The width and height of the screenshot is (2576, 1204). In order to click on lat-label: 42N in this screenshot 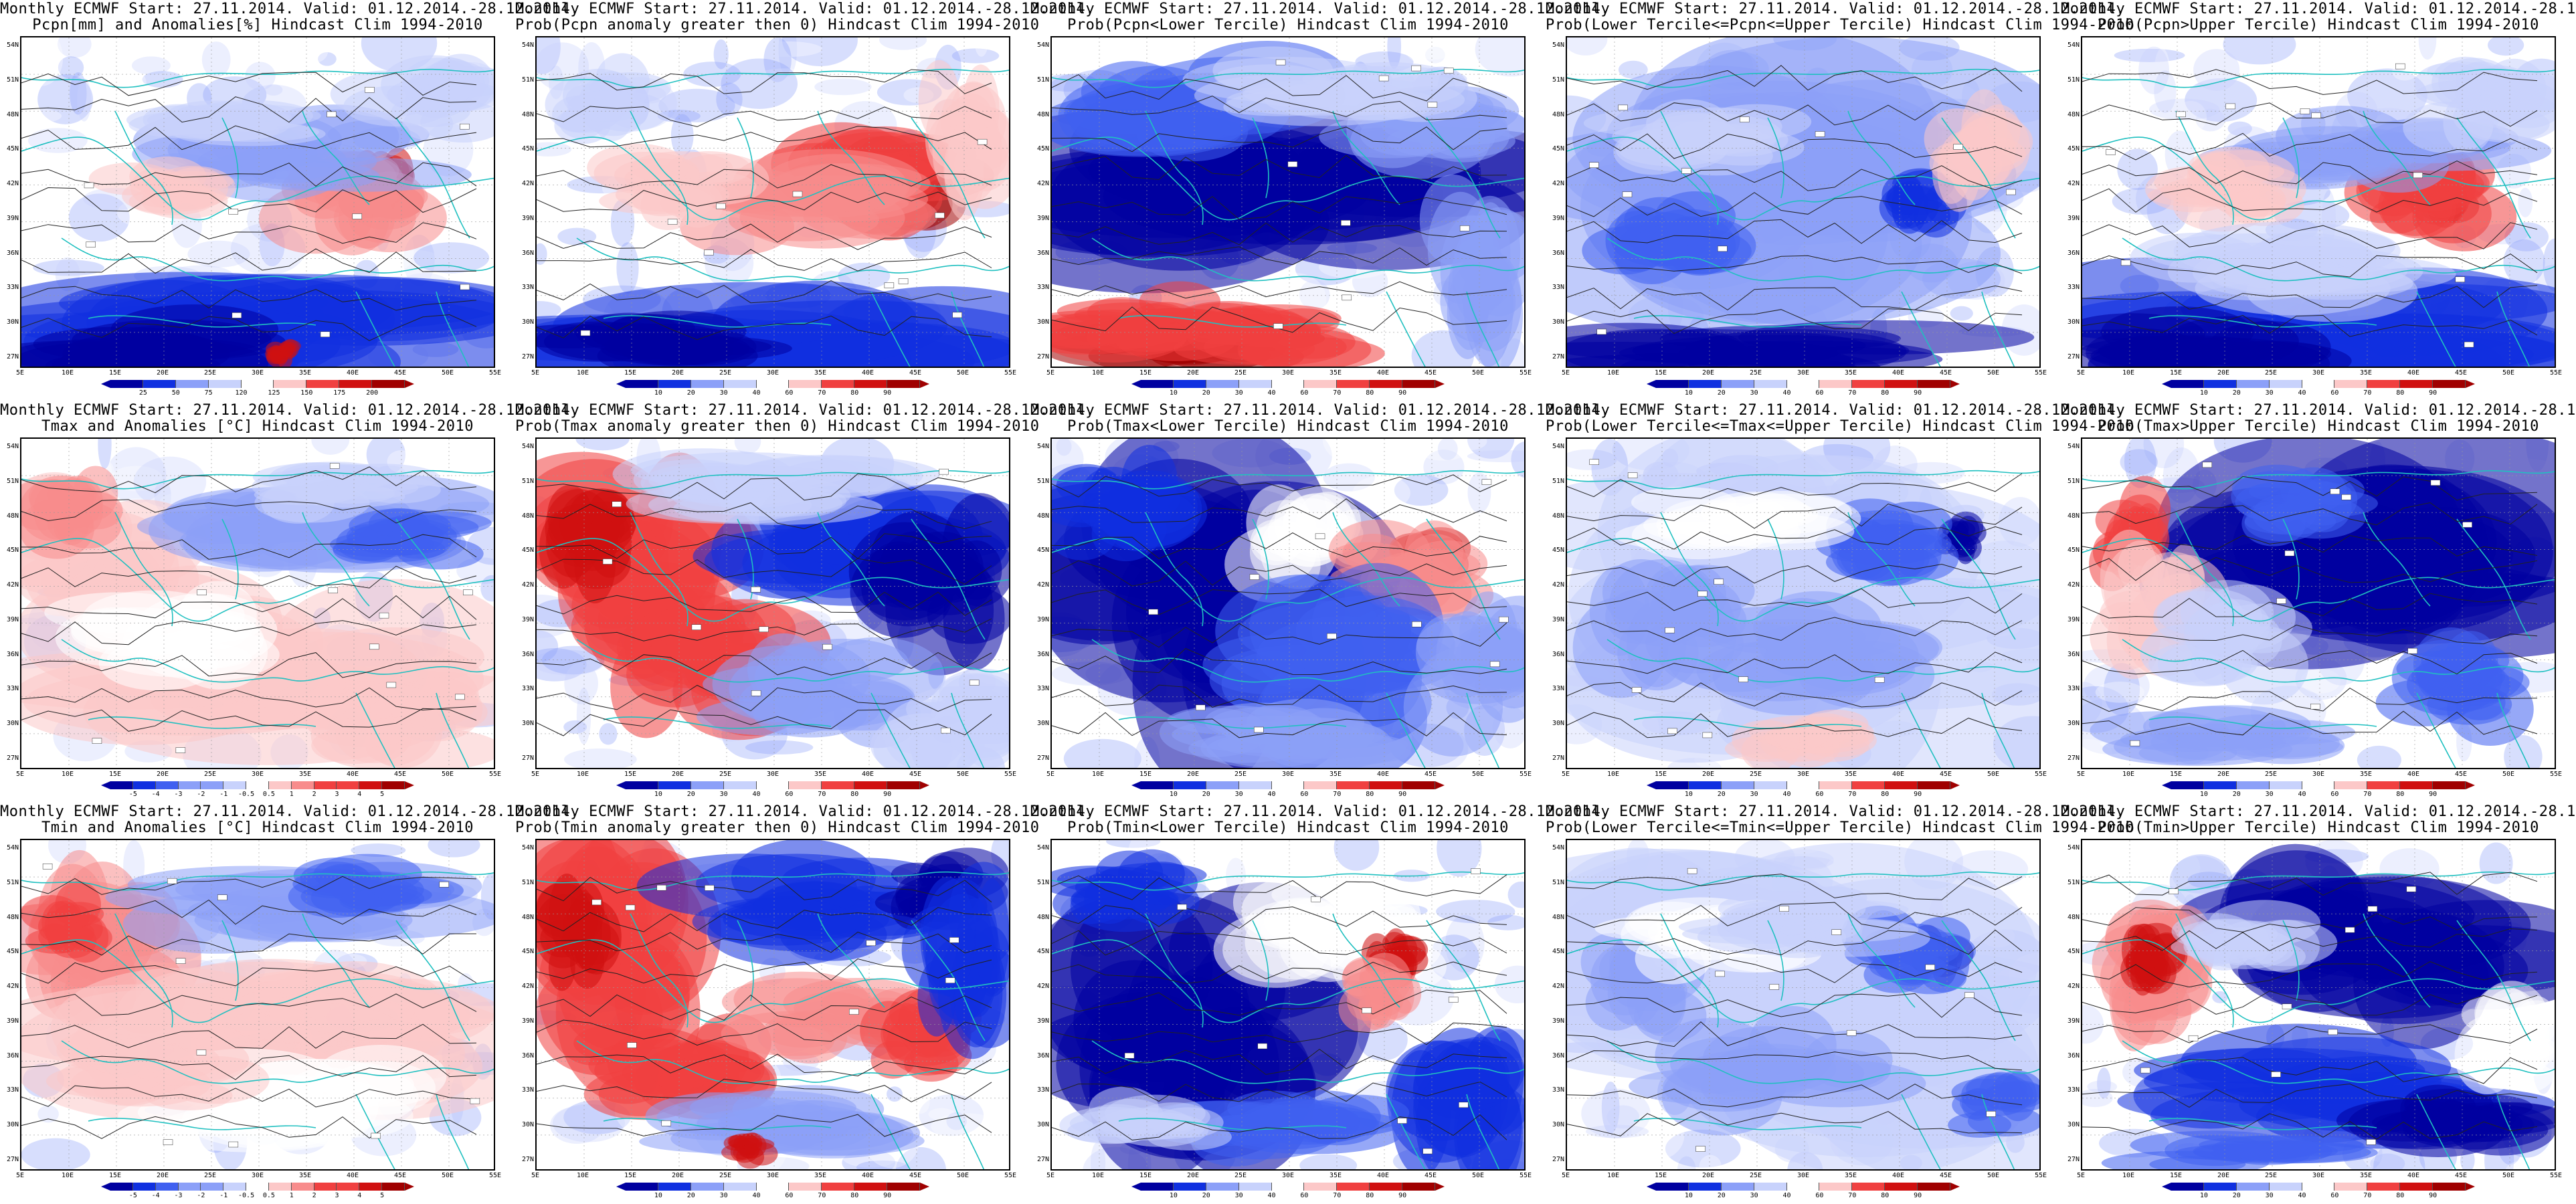, I will do `click(1042, 585)`.